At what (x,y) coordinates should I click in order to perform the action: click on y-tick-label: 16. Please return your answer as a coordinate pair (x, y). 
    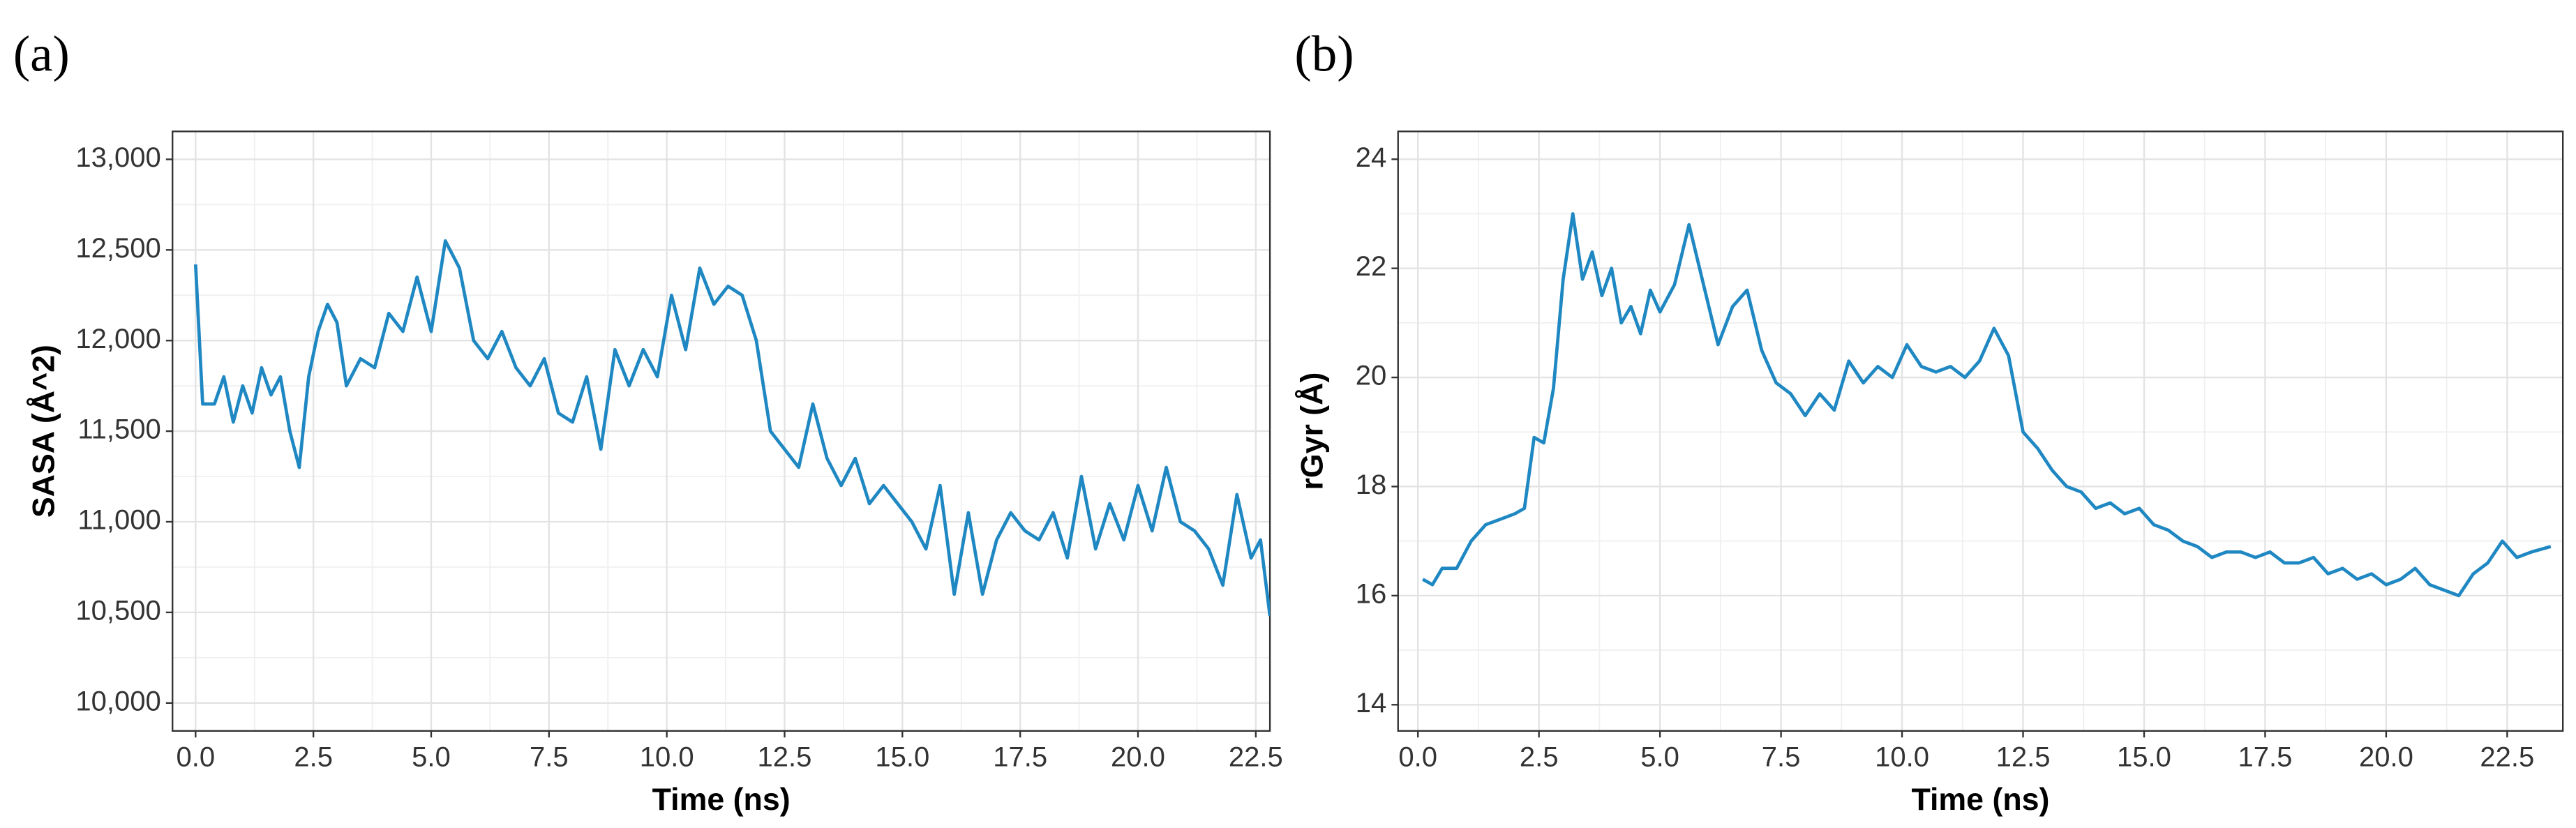
    Looking at the image, I should click on (1371, 593).